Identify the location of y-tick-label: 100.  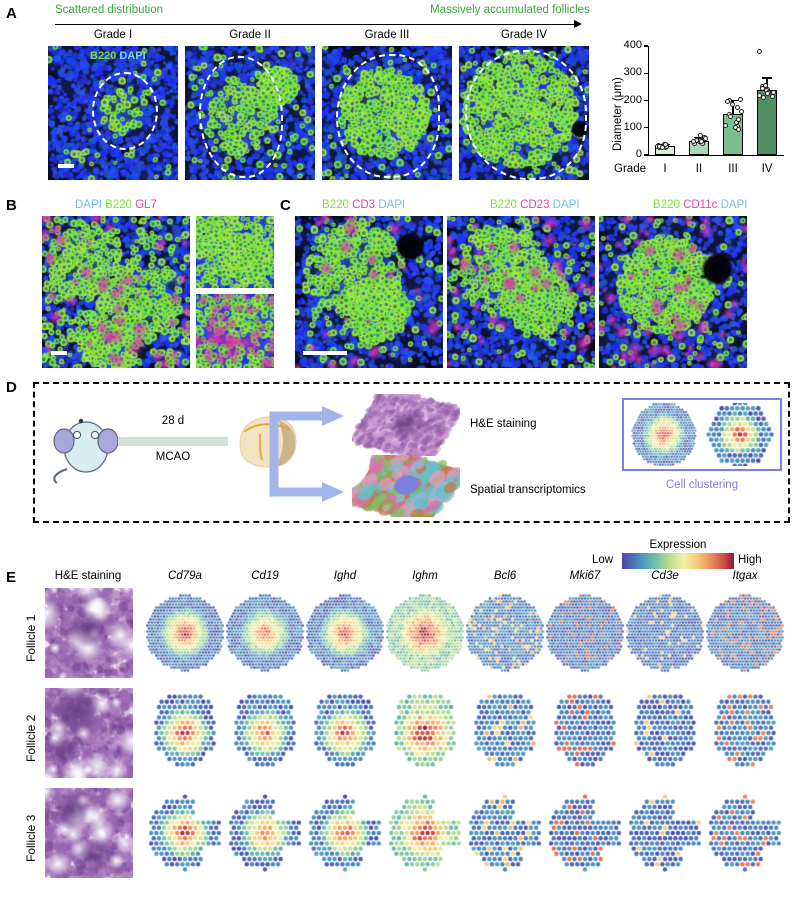
(632, 126).